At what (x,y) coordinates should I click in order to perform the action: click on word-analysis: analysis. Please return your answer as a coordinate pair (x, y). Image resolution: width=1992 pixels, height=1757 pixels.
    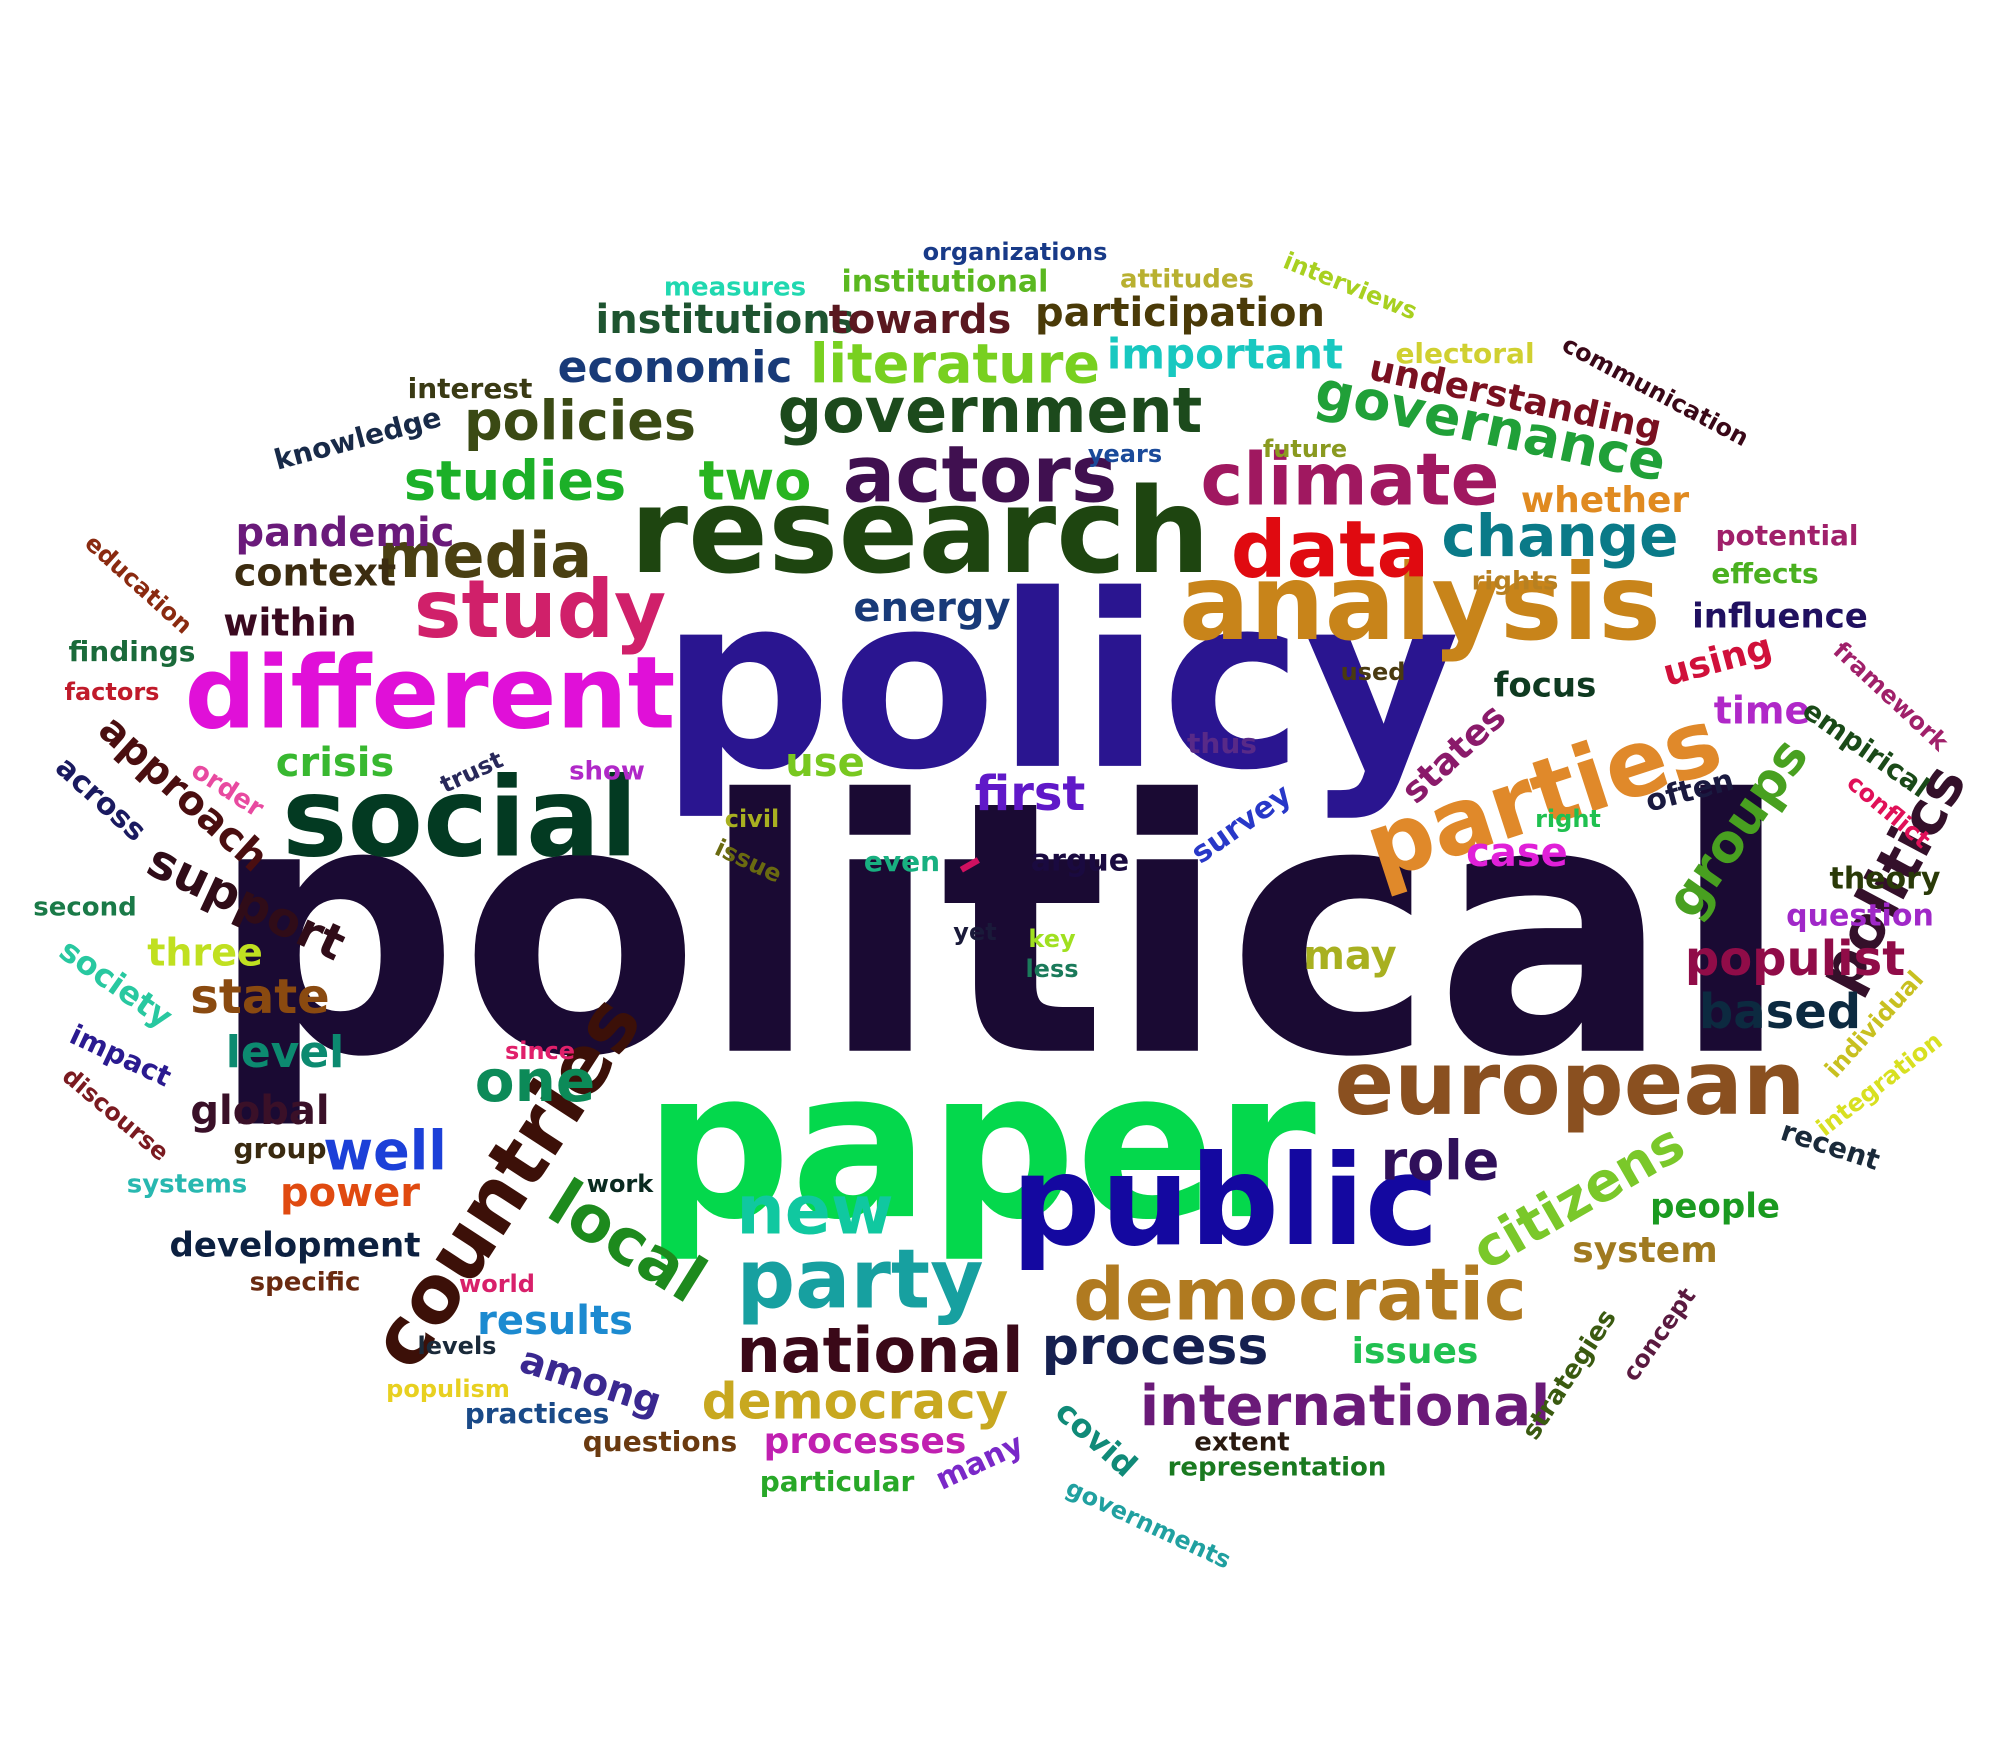
    Looking at the image, I should click on (1420, 603).